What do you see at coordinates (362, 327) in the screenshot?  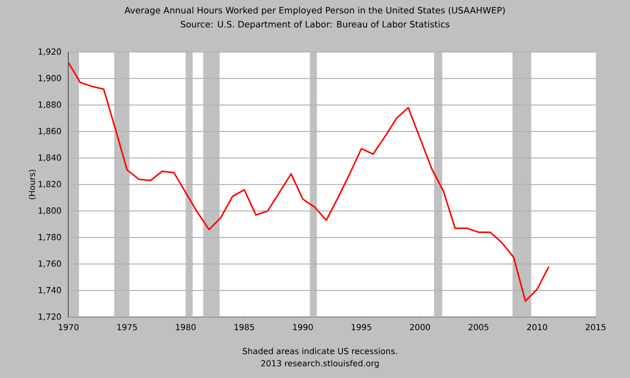 I see `x-tick-label: 1995` at bounding box center [362, 327].